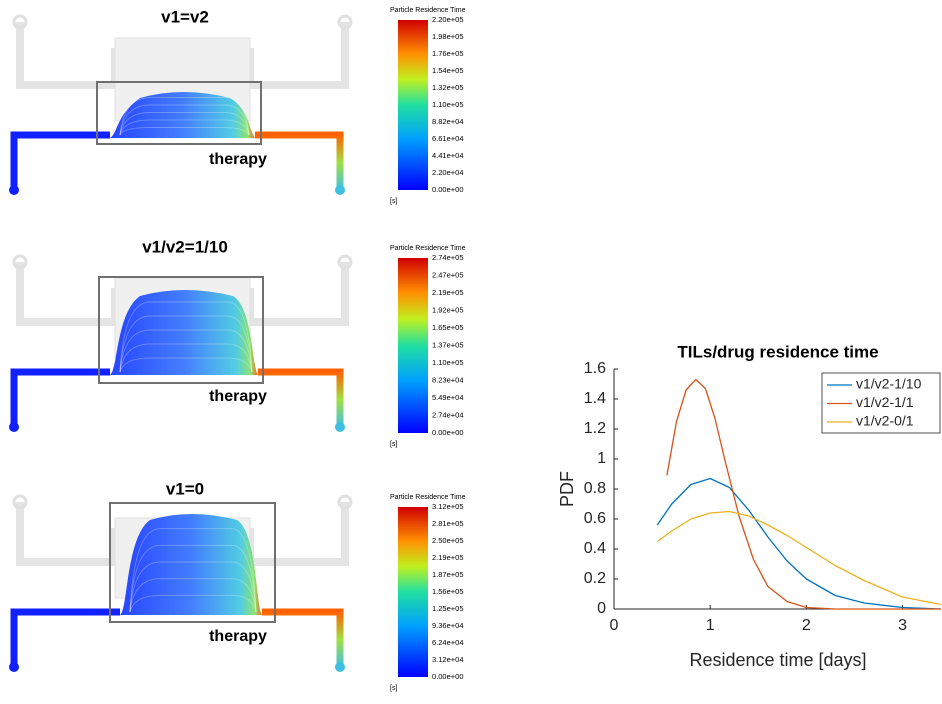  Describe the element at coordinates (595, 518) in the screenshot. I see `y-tick-label: 0.6` at that location.